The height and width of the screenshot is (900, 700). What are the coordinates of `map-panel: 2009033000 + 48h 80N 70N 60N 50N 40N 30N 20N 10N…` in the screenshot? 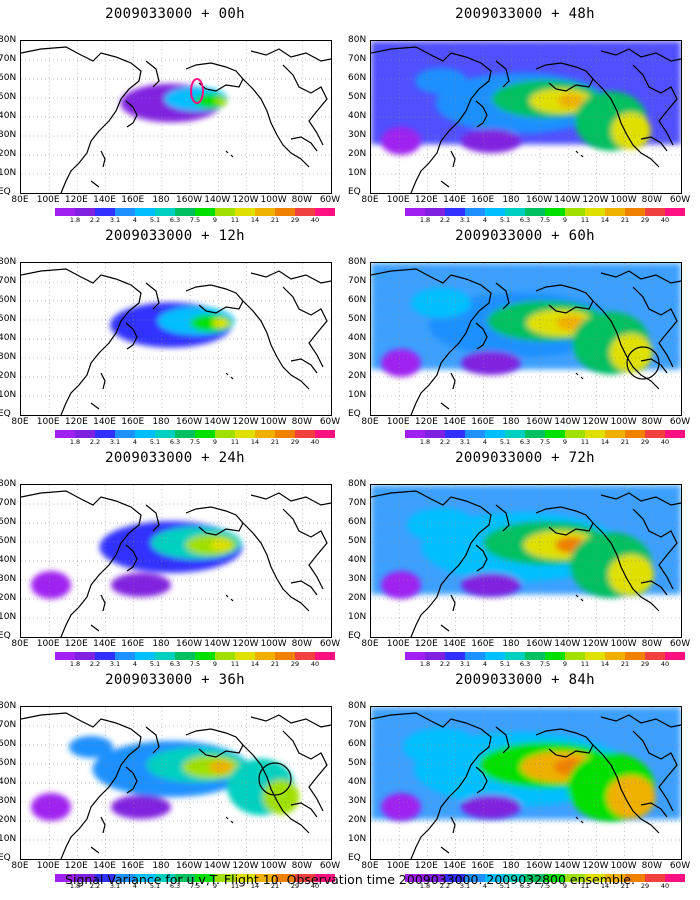 It's located at (524, 112).